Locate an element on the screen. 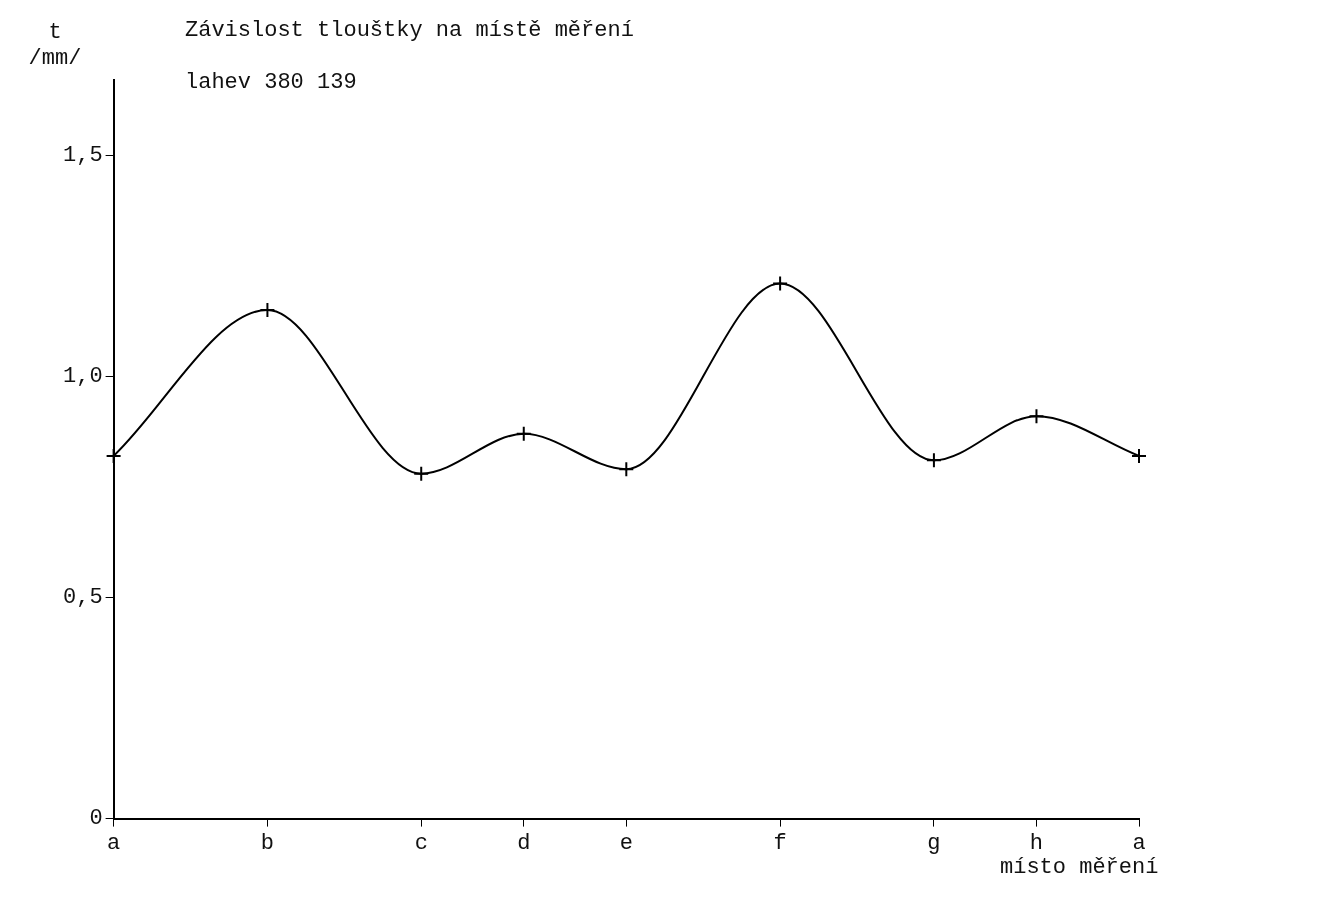  x-tick-label: c is located at coordinates (421, 843).